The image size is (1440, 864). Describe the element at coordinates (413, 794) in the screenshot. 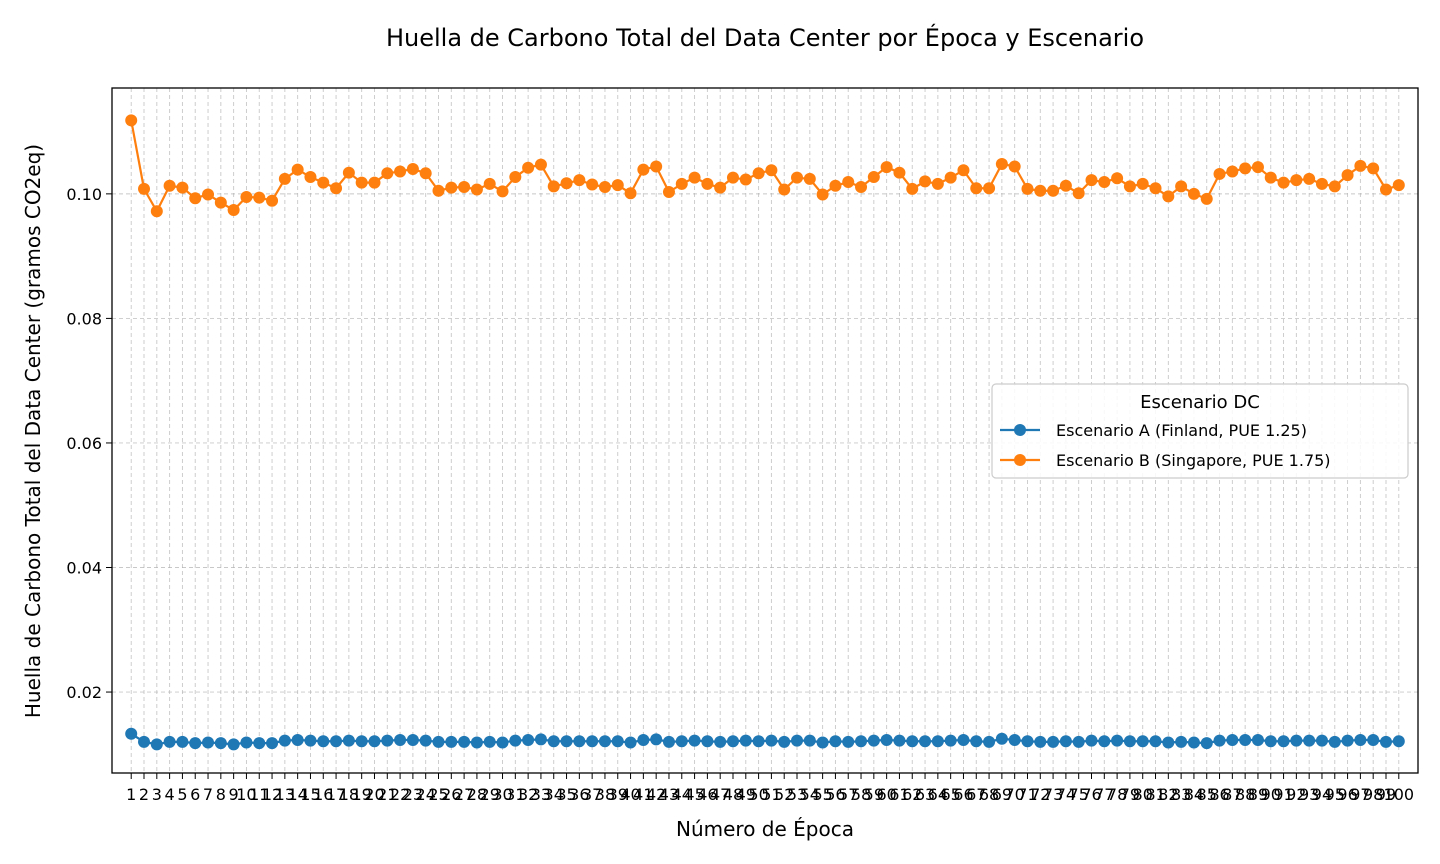

I see `x-tick-label: 23` at that location.